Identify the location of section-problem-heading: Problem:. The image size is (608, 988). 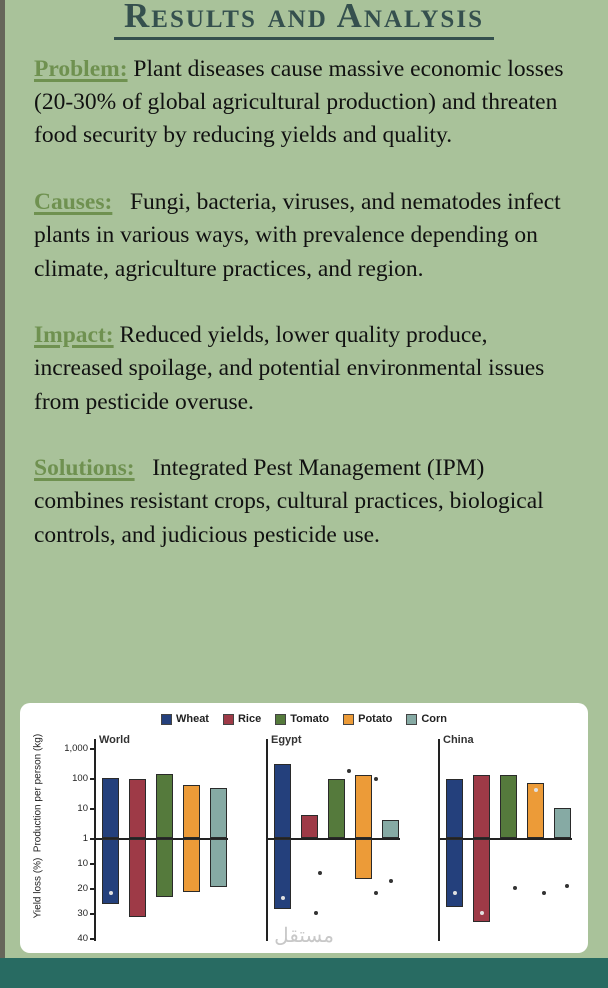
(81, 68).